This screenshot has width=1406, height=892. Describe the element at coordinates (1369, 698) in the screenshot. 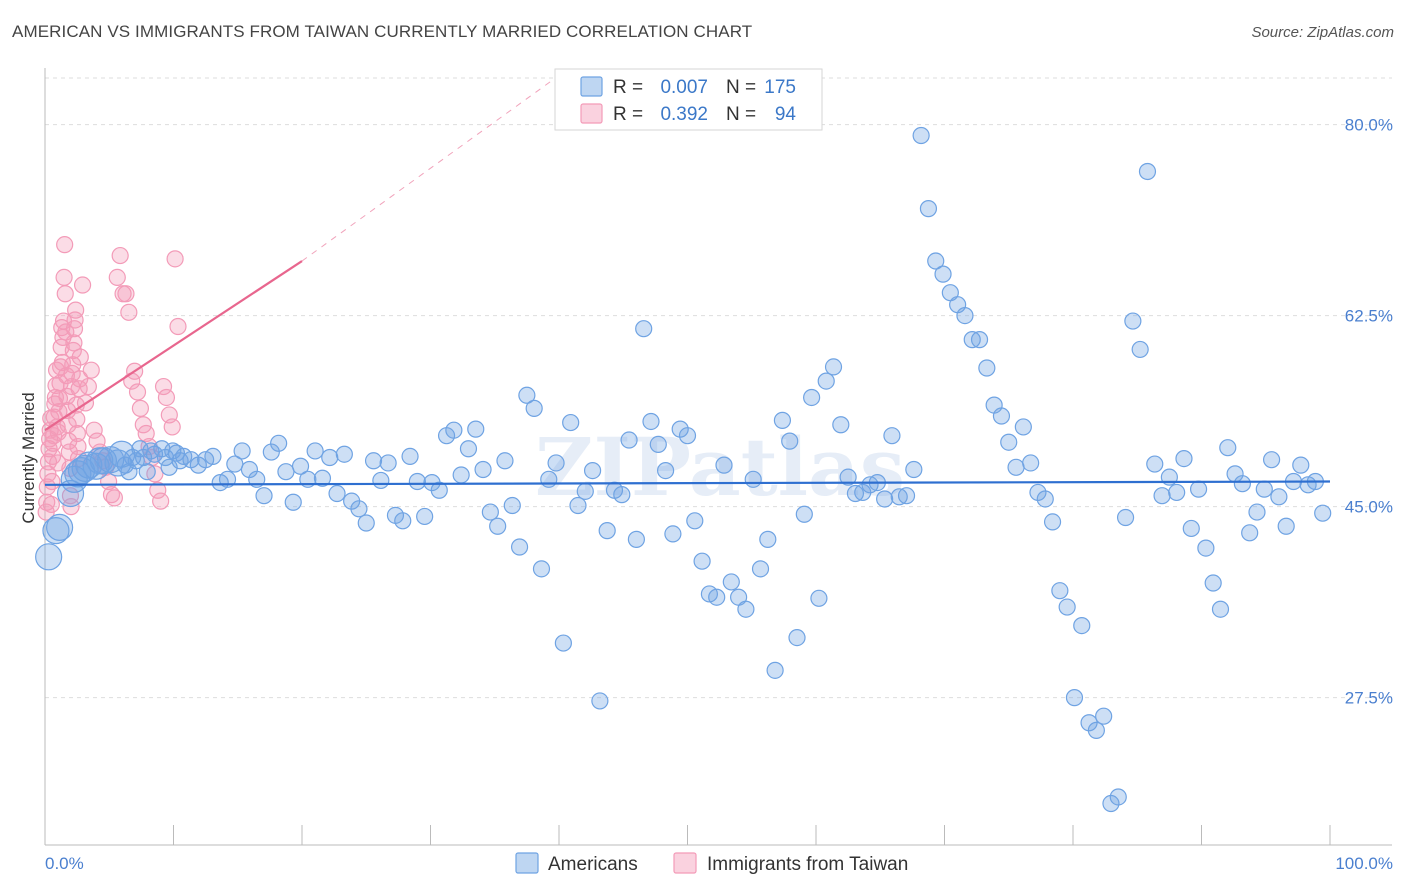

I see `y-tick-label-0: 27.5%` at that location.